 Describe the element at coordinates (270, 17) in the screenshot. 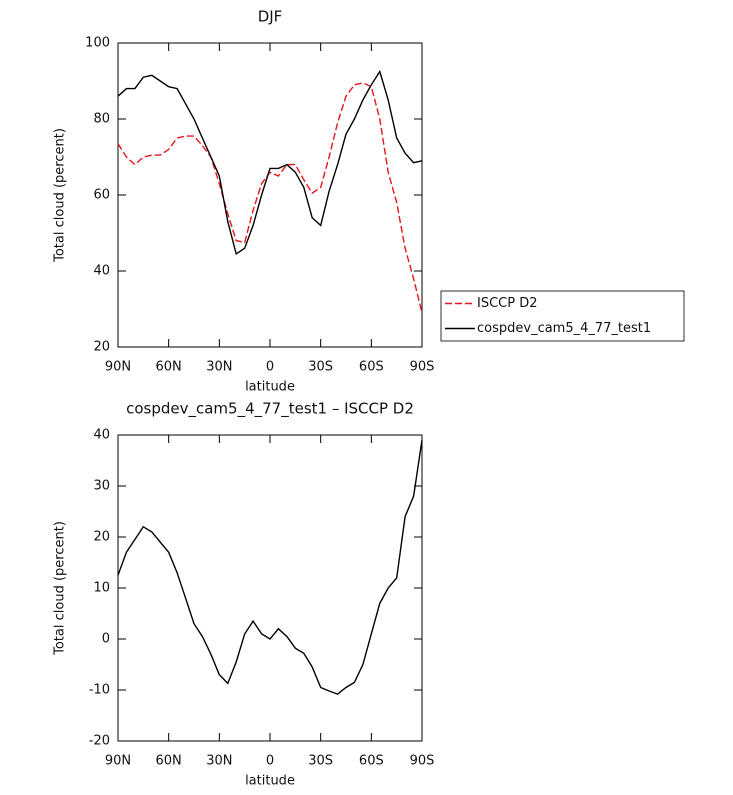

I see `chart-title: DJF` at that location.